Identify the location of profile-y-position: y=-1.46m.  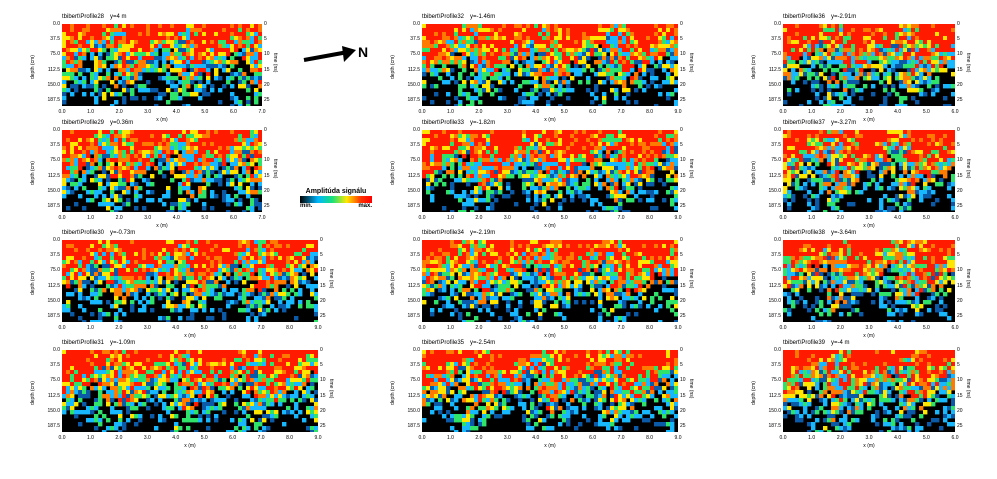
(483, 17).